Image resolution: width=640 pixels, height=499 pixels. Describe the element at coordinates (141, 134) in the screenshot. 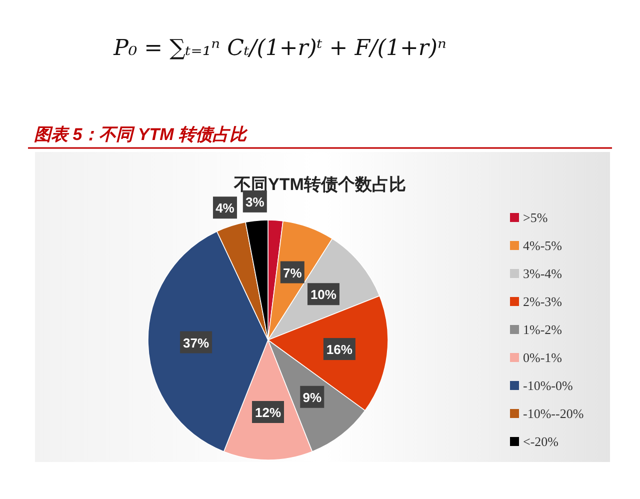

I see `chart-title: 图表 5：不同 YTM 转债占比` at that location.